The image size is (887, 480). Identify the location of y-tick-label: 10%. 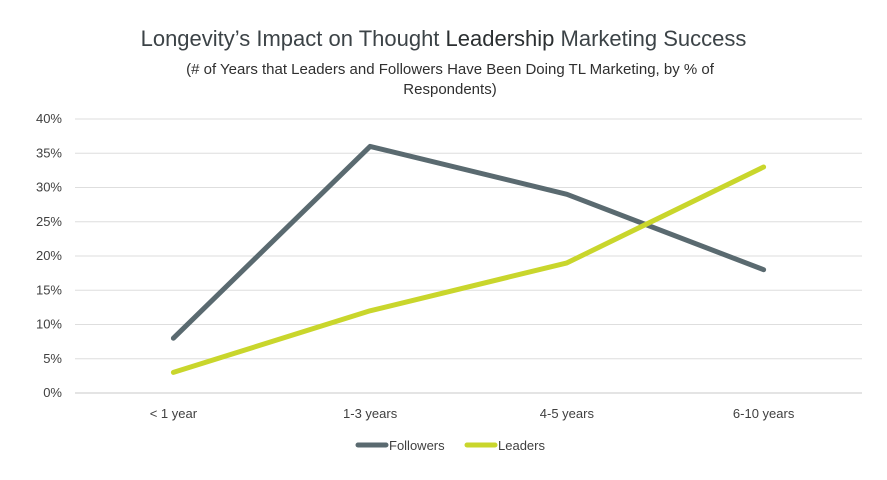
(49, 324).